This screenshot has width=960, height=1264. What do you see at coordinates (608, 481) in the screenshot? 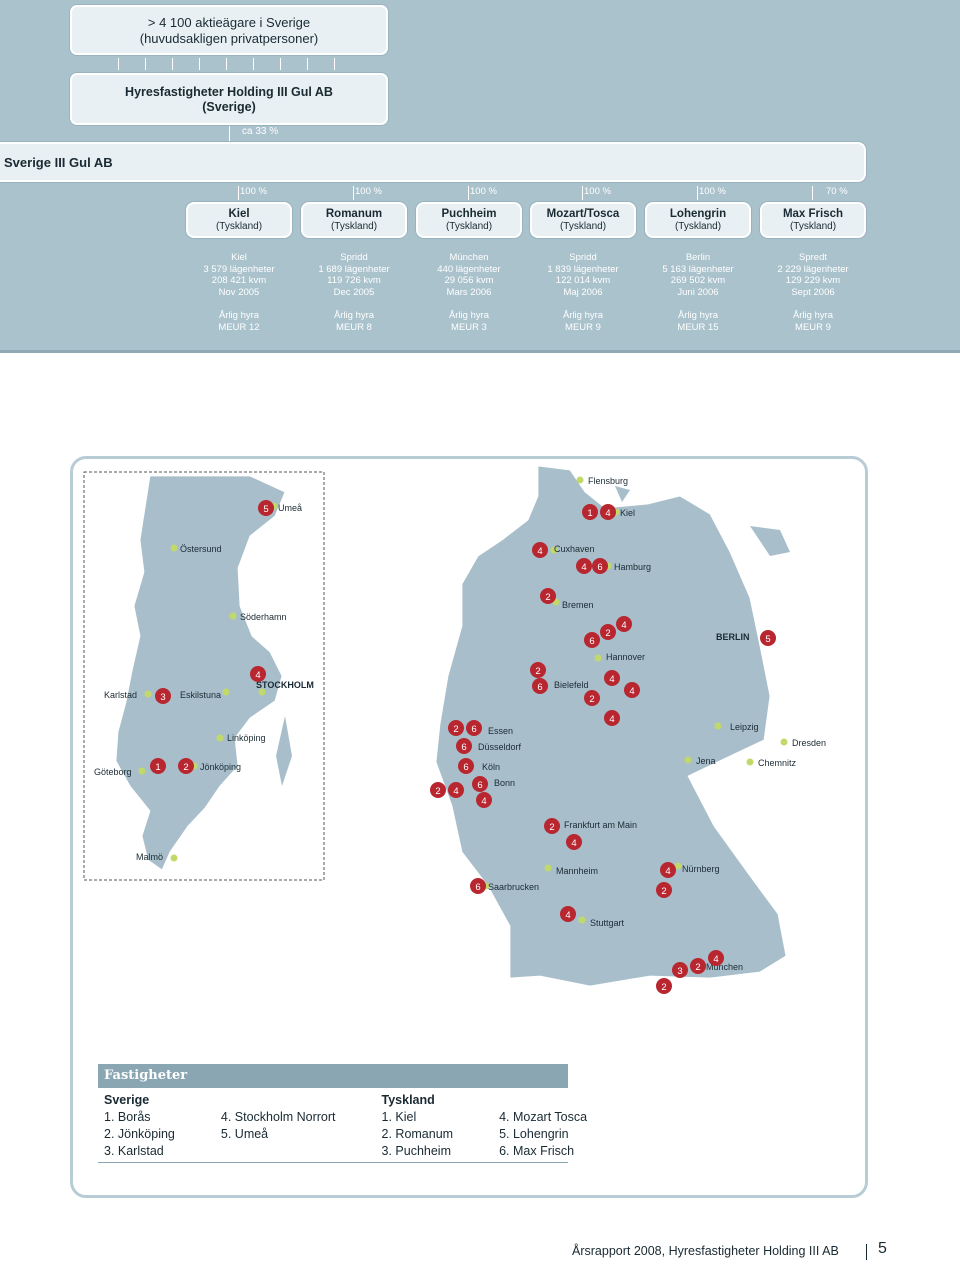
I see `city-label: Flensburg` at bounding box center [608, 481].